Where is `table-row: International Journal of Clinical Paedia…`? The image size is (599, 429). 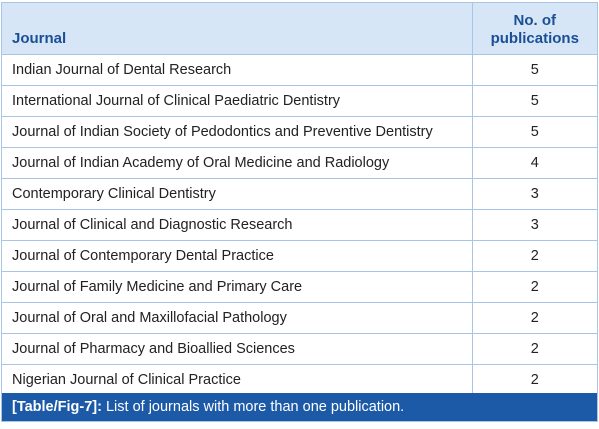
table-row: International Journal of Clinical Paedia… is located at coordinates (299, 100).